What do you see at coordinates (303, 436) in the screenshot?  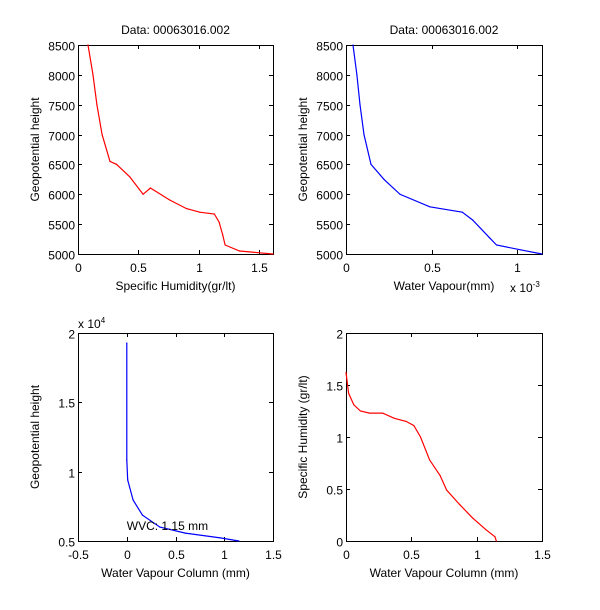 I see `y-axis-label: Specific Humidity (gr/lt)` at bounding box center [303, 436].